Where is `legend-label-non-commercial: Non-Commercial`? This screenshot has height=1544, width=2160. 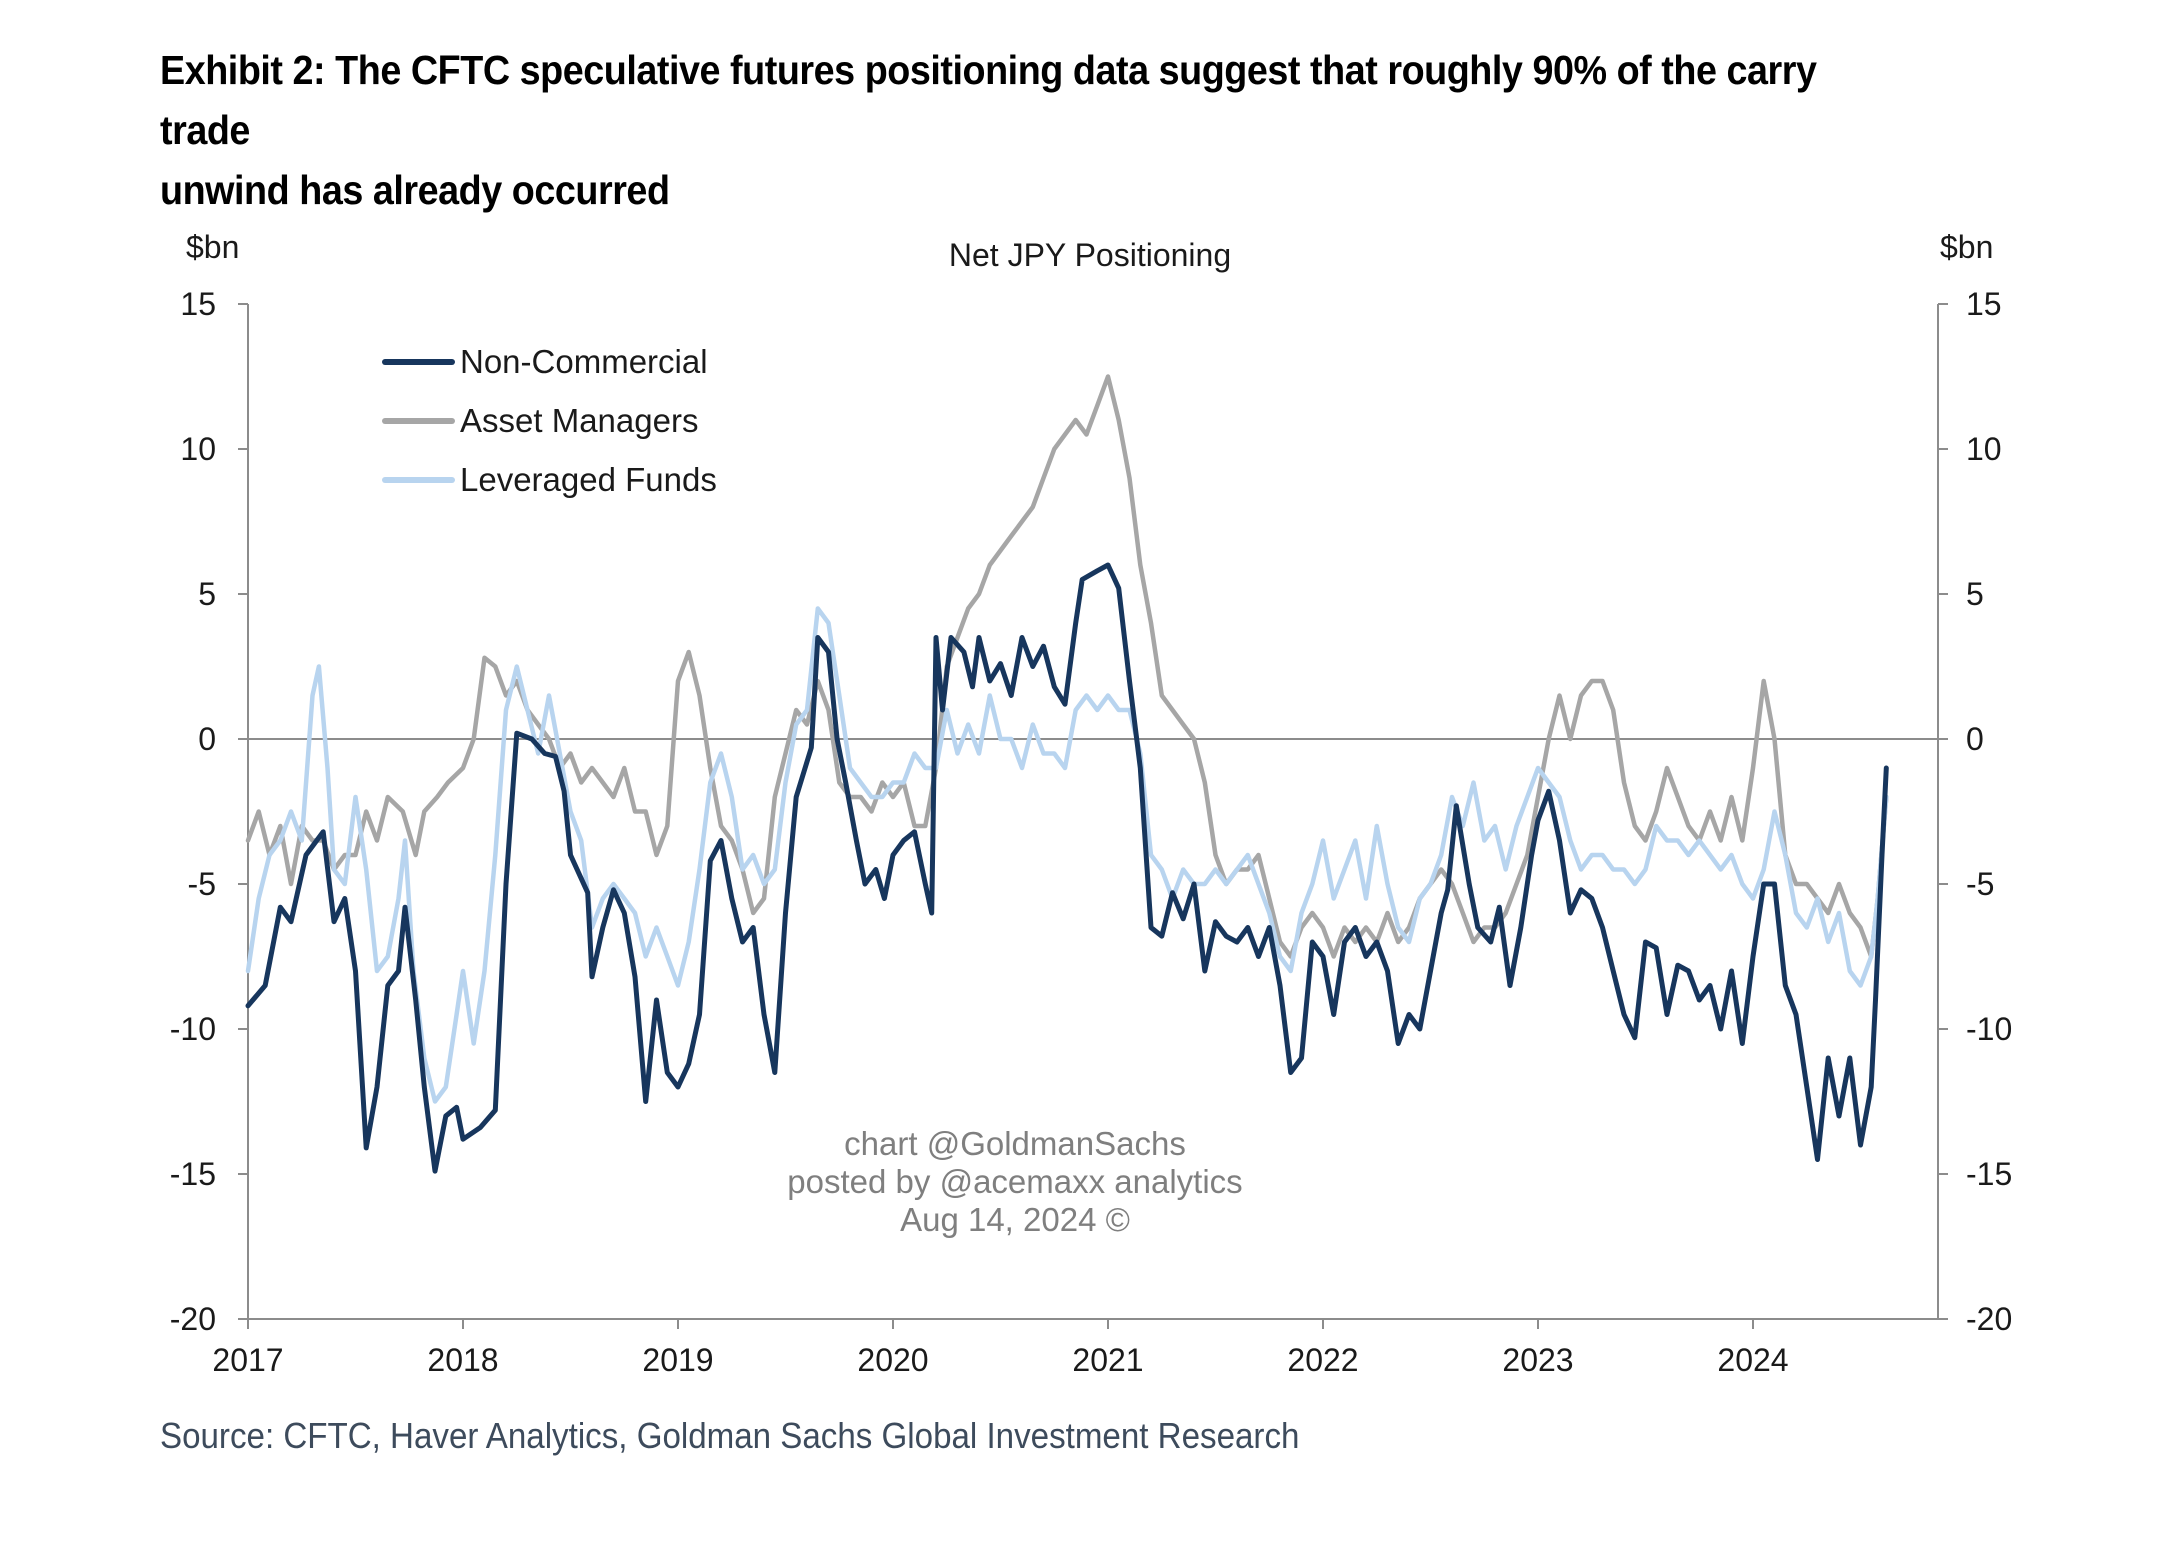 legend-label-non-commercial: Non-Commercial is located at coordinates (584, 361).